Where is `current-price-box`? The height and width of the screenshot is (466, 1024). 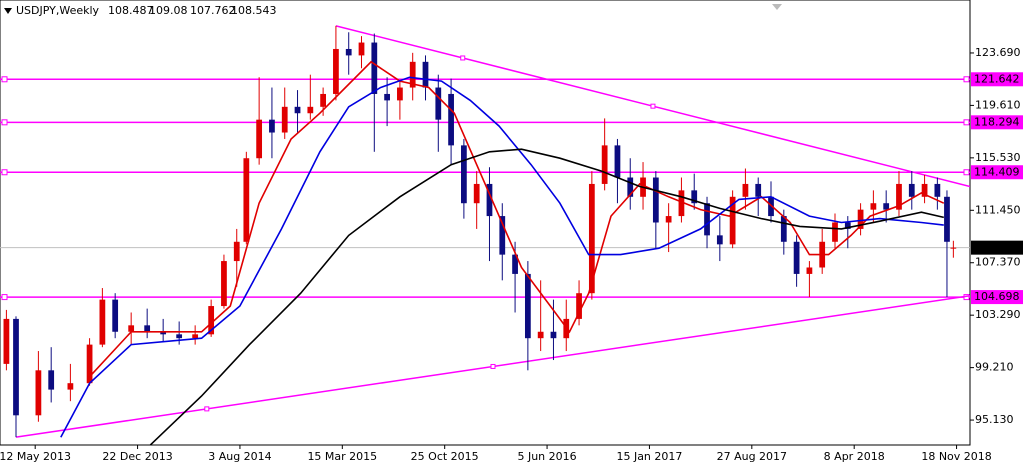 current-price-box is located at coordinates (997, 247).